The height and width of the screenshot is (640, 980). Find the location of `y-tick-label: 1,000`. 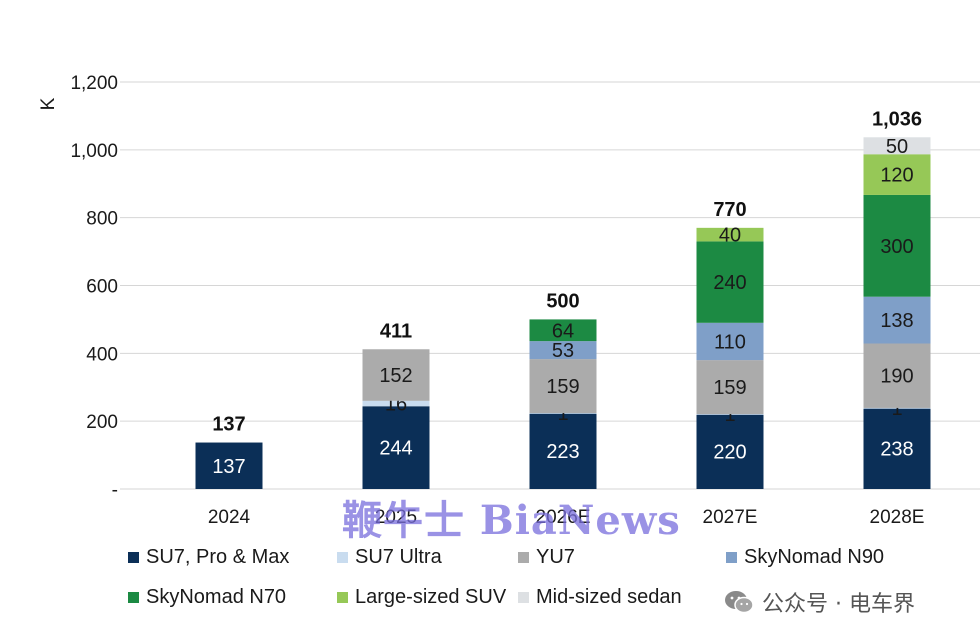

y-tick-label: 1,000 is located at coordinates (94, 151).